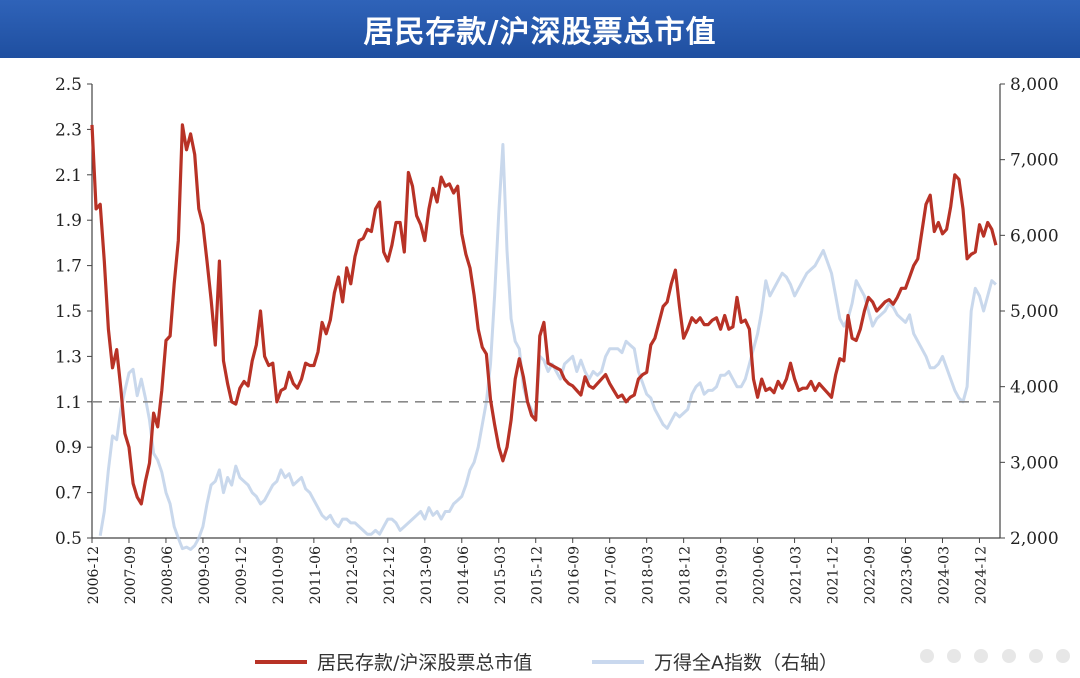  I want to click on chart-title: 居民存款/沪深股票总市值, so click(540, 32).